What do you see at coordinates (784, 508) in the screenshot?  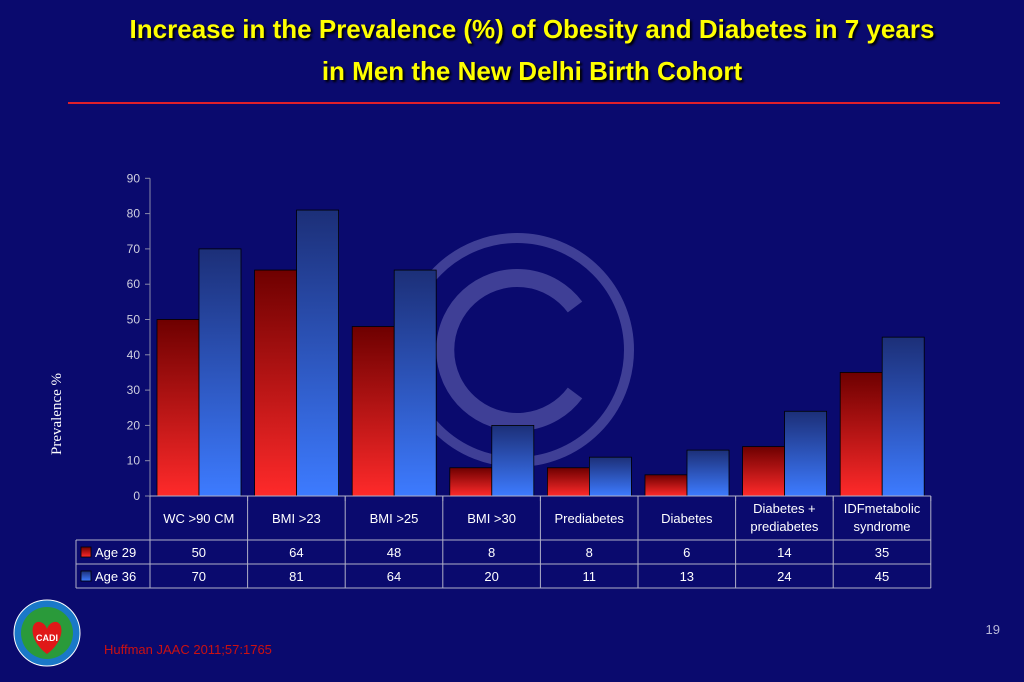 I see `category-label: Diabetes +` at bounding box center [784, 508].